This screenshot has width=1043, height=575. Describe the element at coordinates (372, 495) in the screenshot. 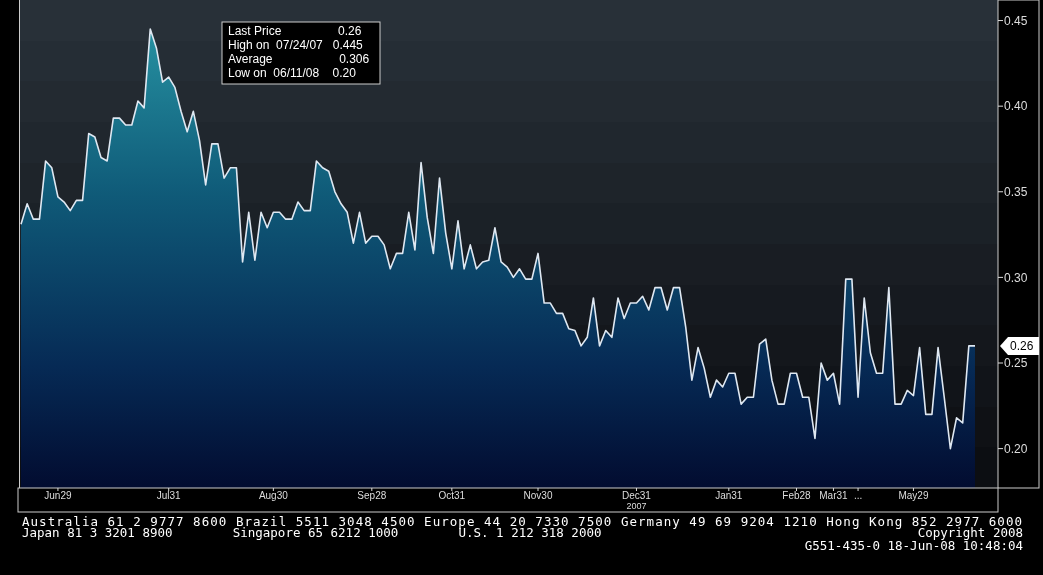

I see `x-tick-label: Sep28` at that location.